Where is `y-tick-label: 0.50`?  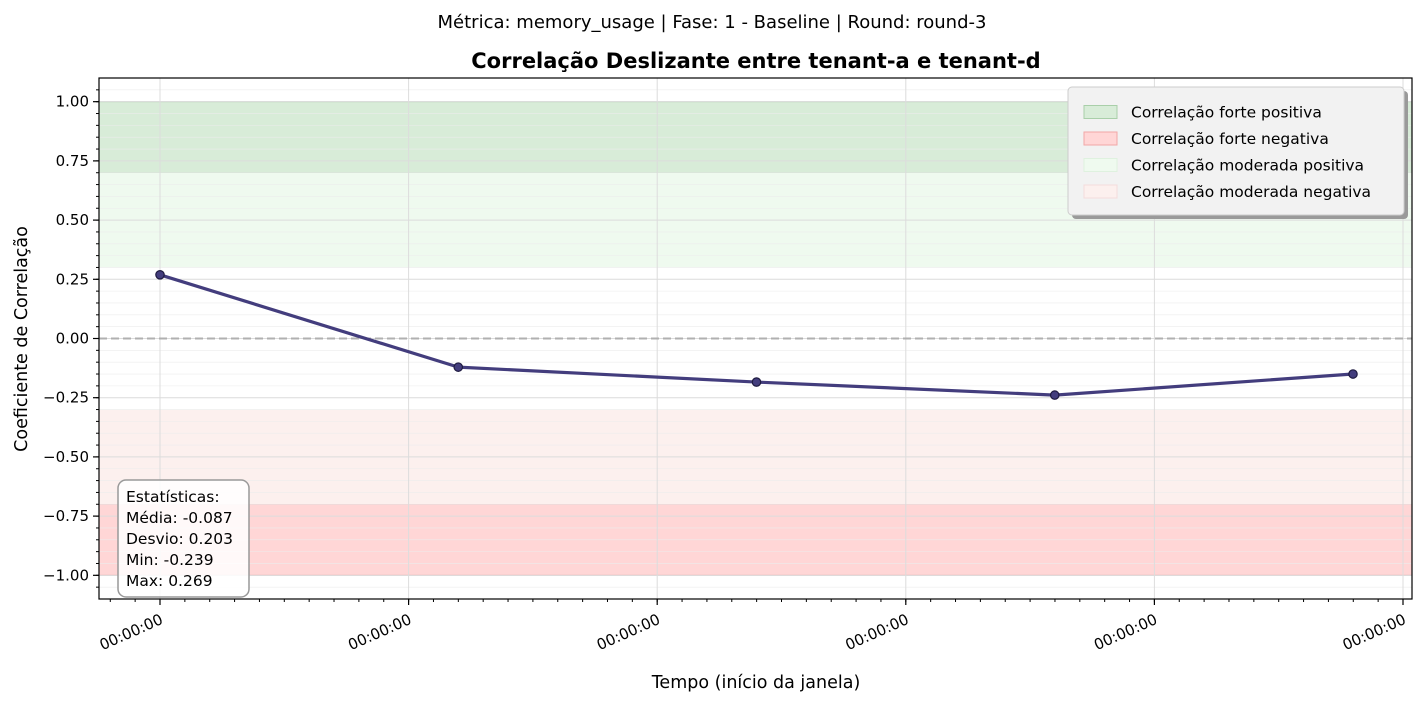 y-tick-label: 0.50 is located at coordinates (72, 220).